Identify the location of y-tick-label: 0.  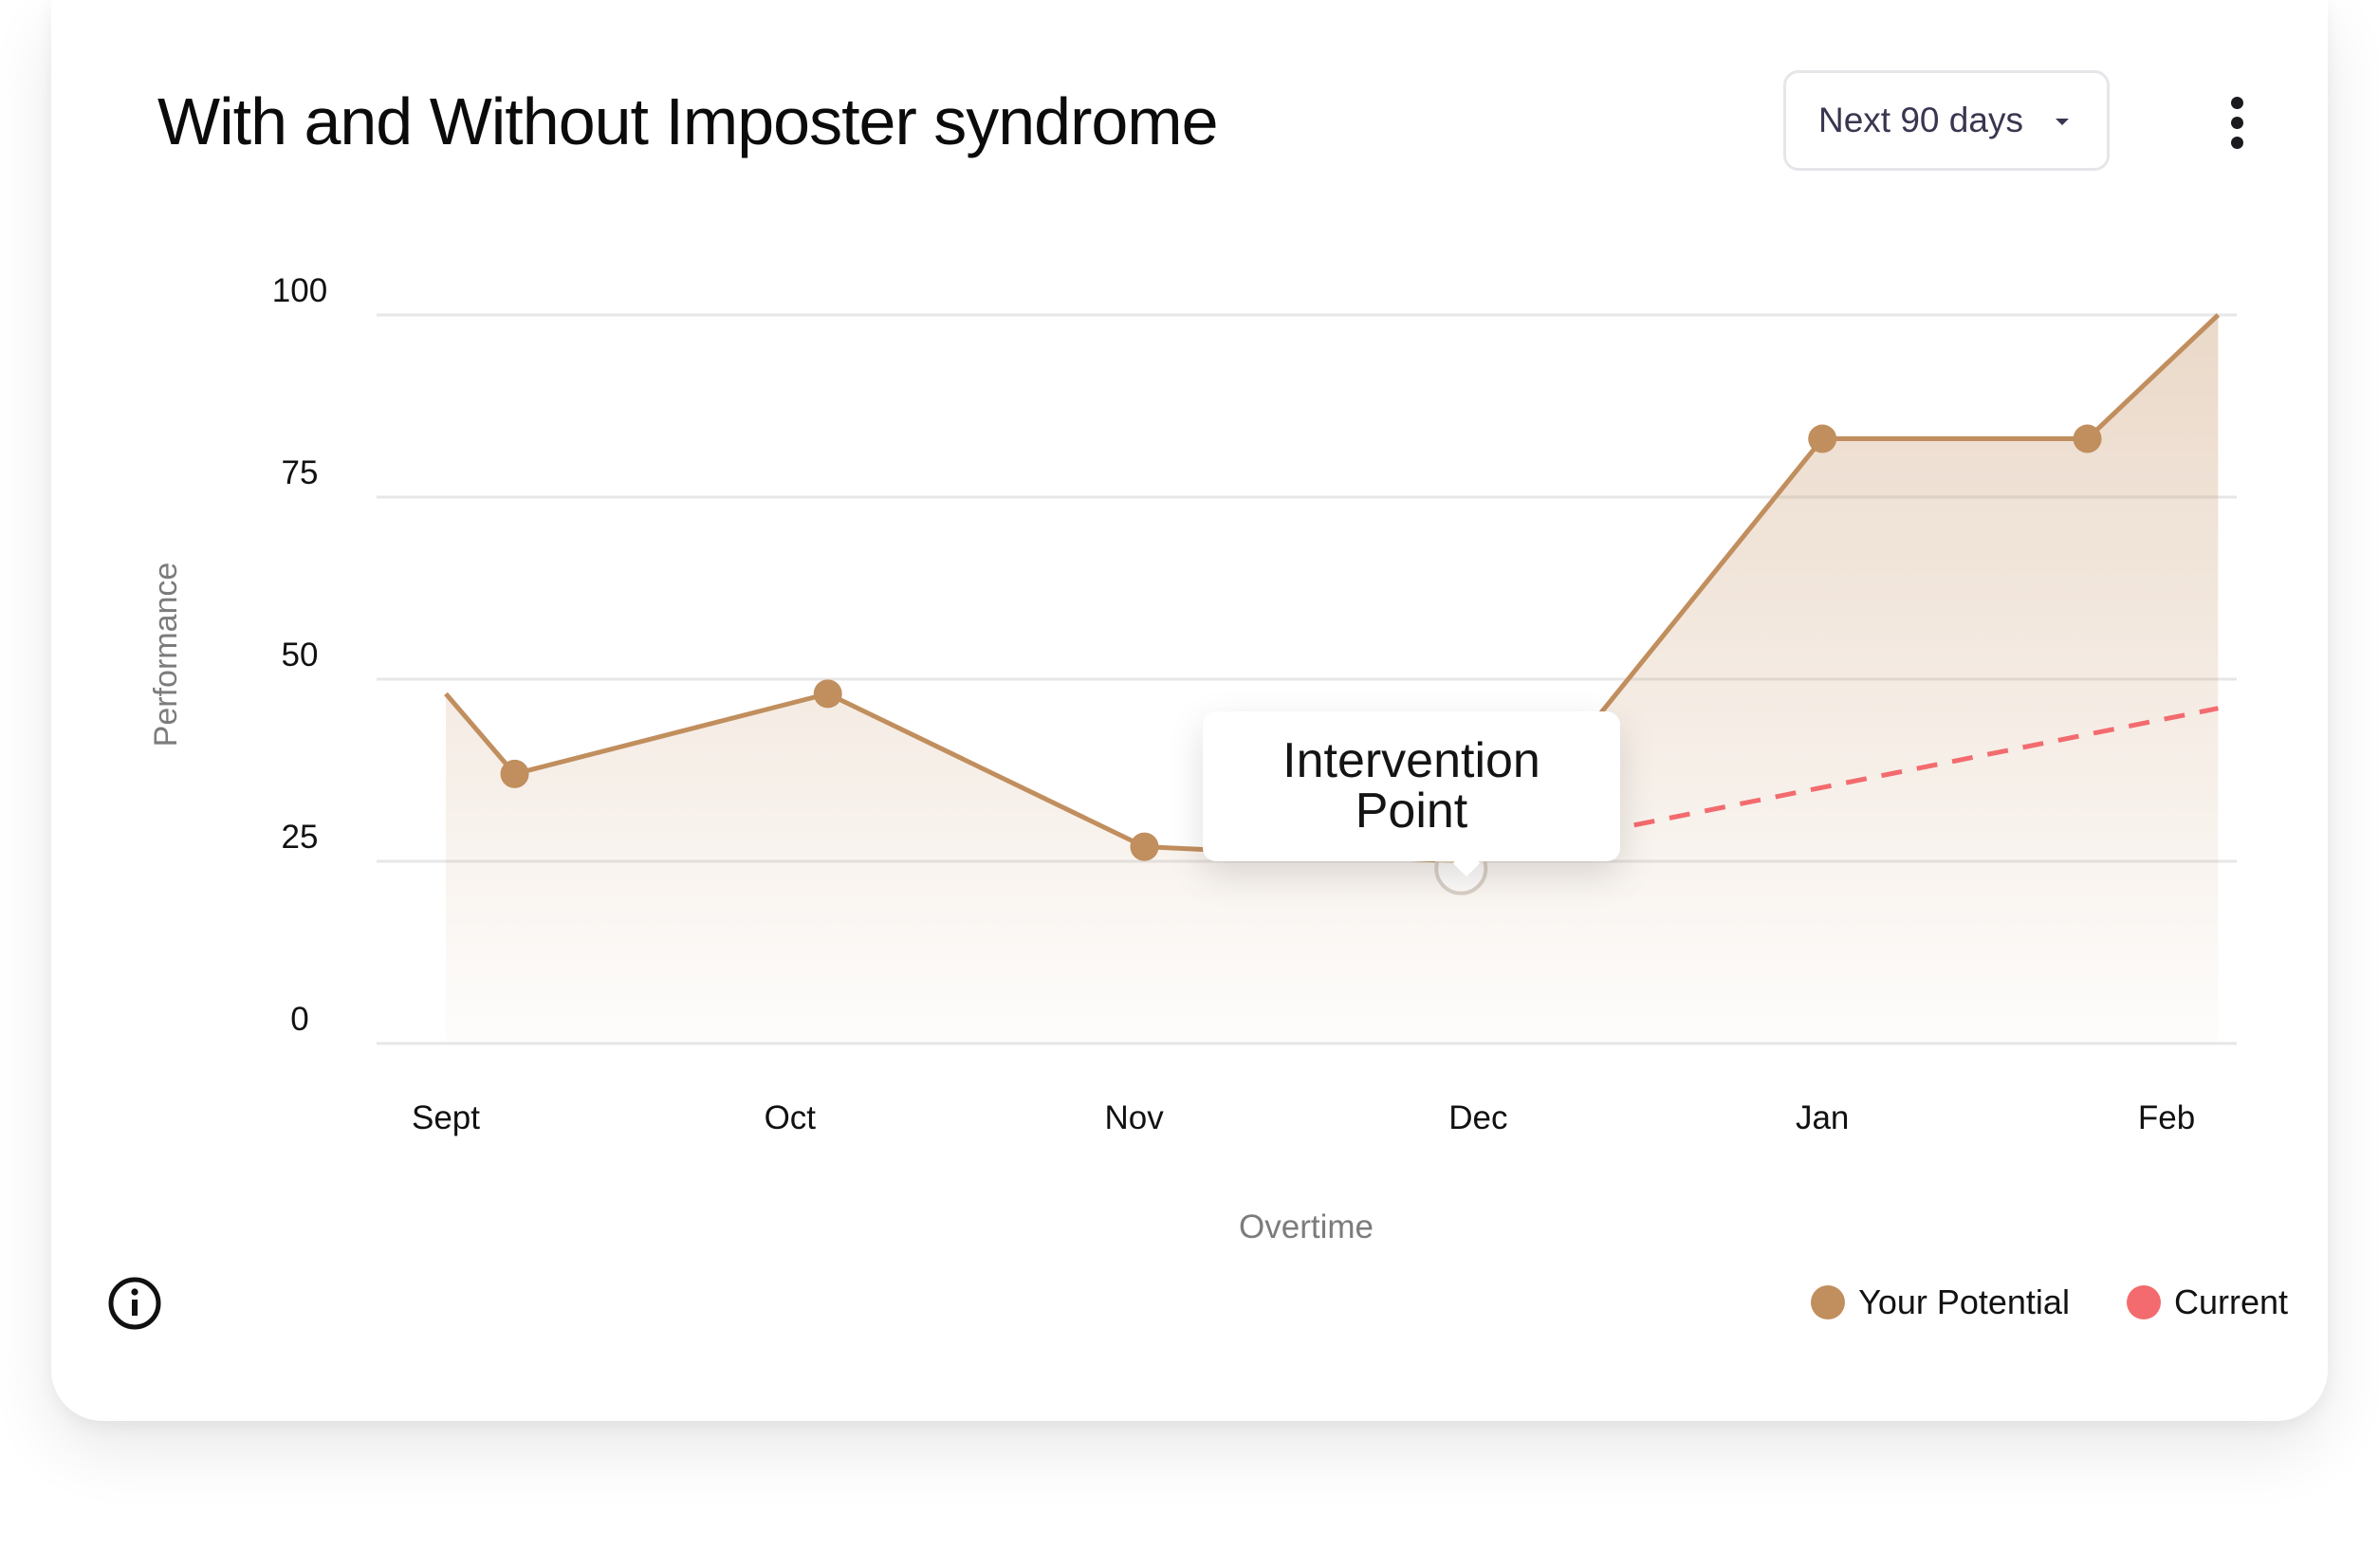
(299, 1020).